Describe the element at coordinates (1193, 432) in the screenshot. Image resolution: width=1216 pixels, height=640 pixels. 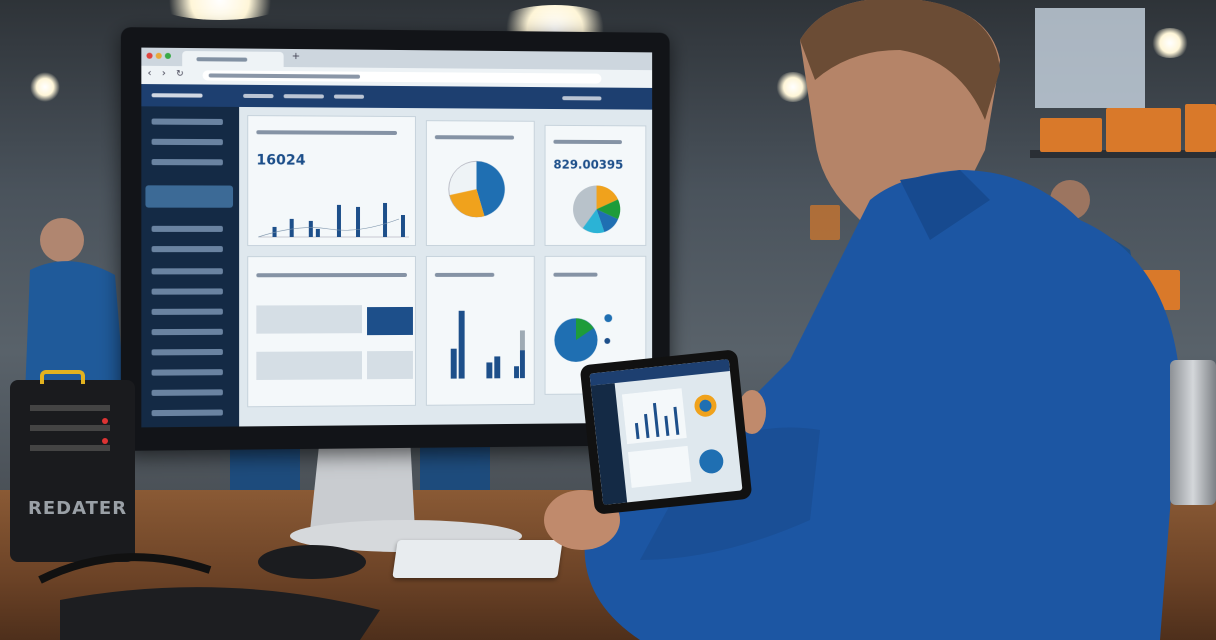
I see `metal-canister` at that location.